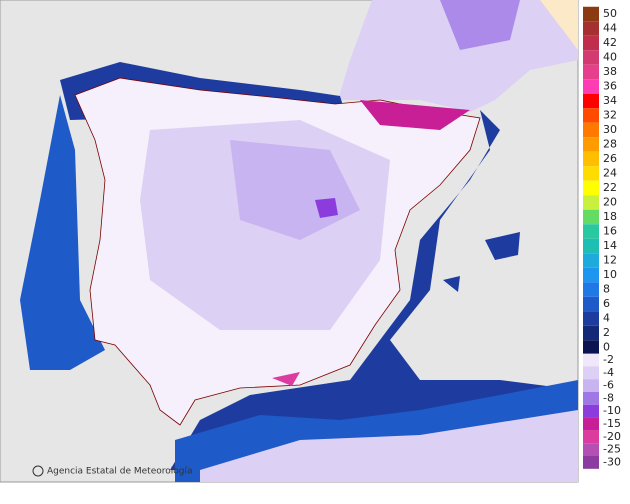  I want to click on legend-label: 8, so click(606, 289).